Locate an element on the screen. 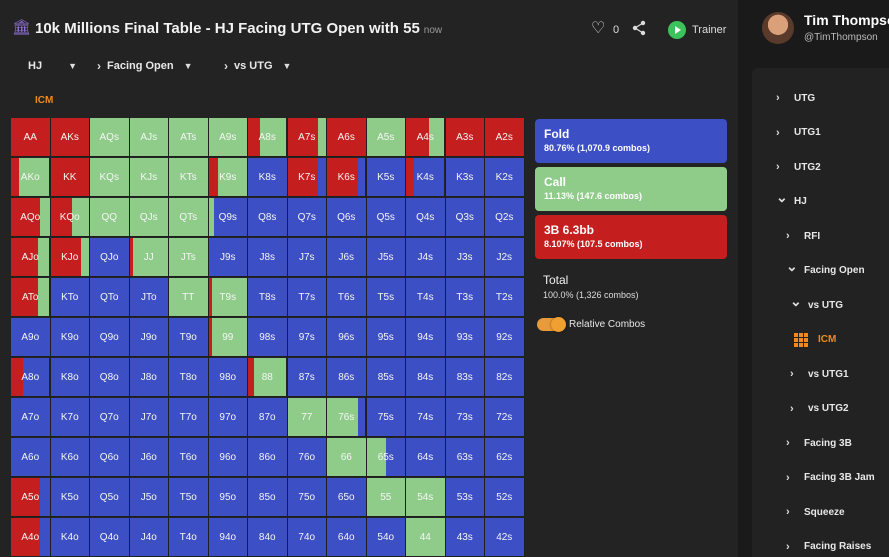 The height and width of the screenshot is (557, 889). tab-icm: ICM is located at coordinates (44, 100).